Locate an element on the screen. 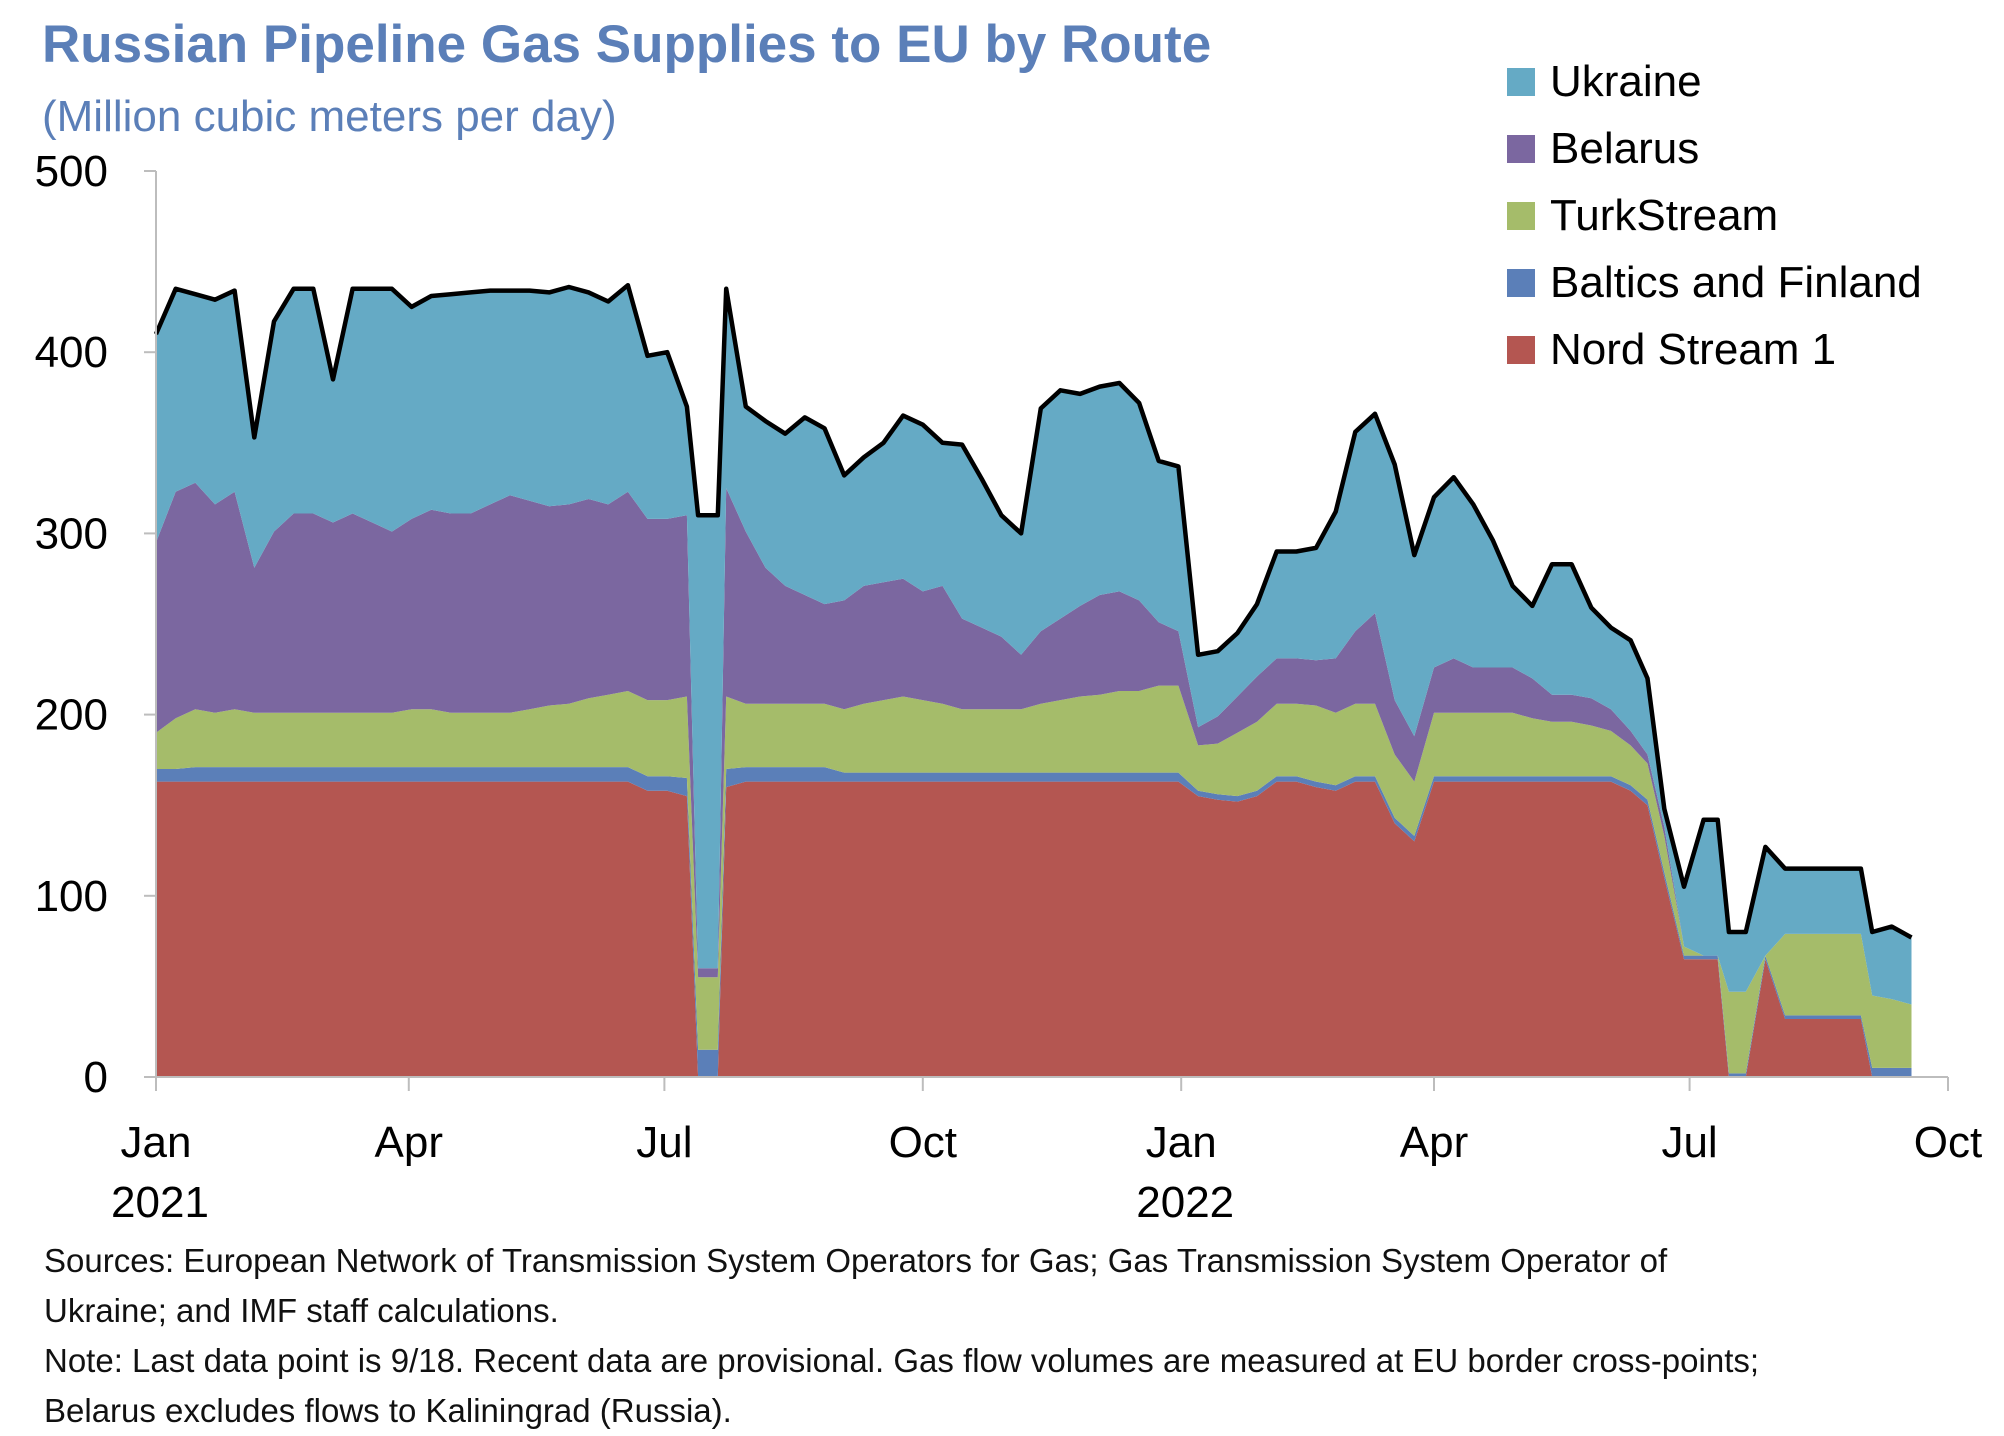  y-tick-label: 100 is located at coordinates (71, 896).